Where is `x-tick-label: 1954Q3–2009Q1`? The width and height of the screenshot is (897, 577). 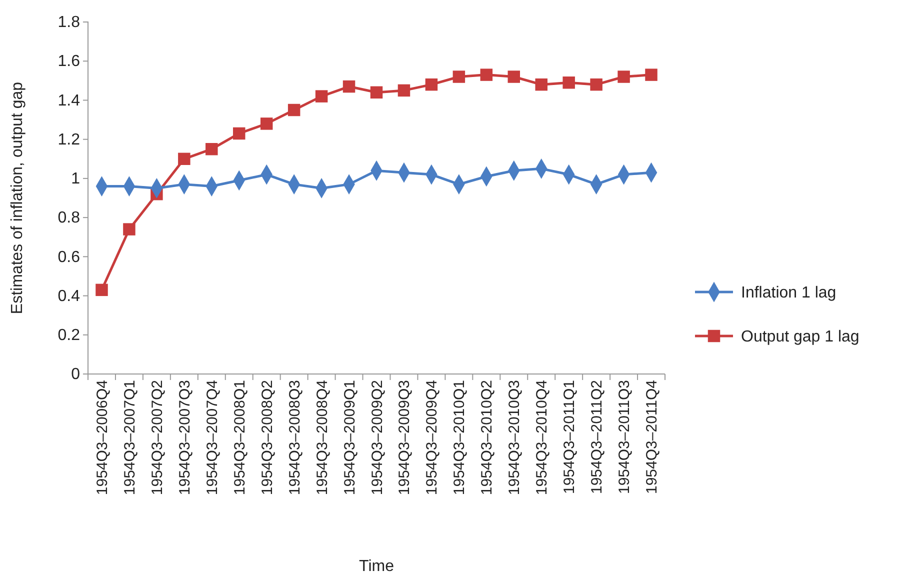 x-tick-label: 1954Q3–2009Q1 is located at coordinates (349, 438).